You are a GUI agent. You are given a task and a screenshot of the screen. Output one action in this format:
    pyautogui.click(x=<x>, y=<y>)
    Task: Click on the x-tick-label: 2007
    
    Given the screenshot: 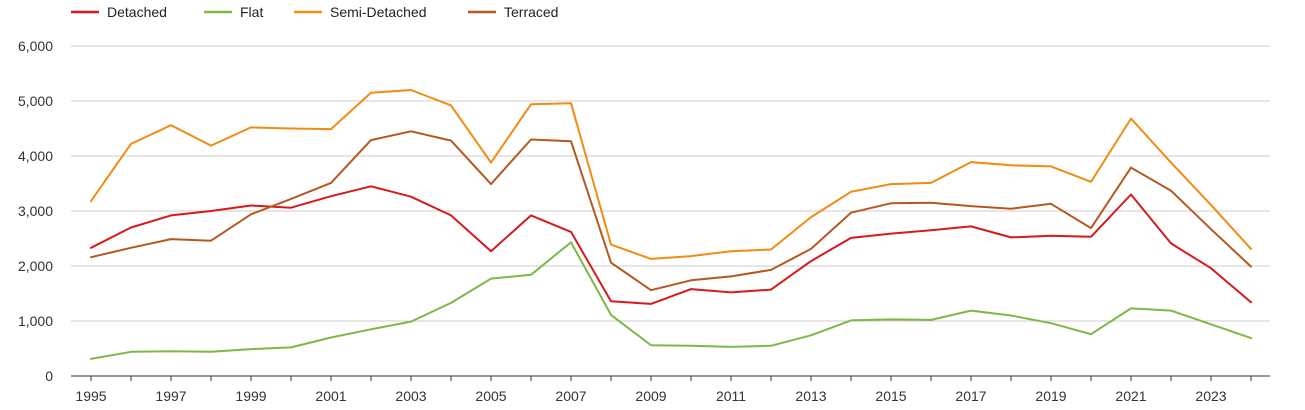 What is the action you would take?
    pyautogui.click(x=570, y=396)
    